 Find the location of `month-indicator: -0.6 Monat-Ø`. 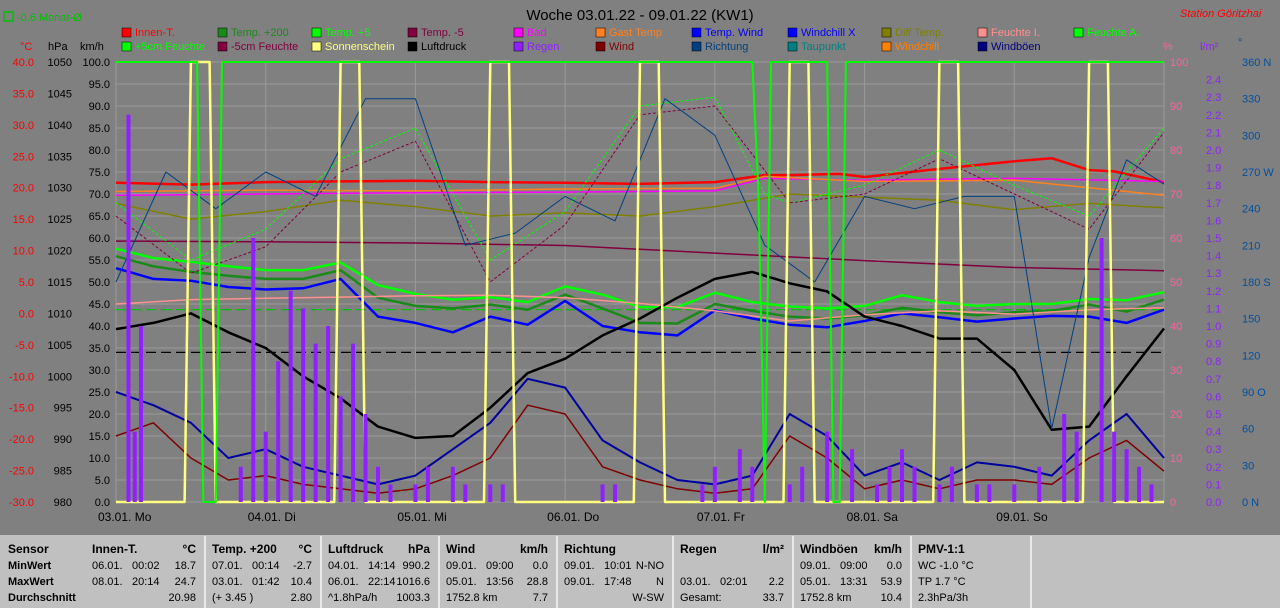

month-indicator: -0.6 Monat-Ø is located at coordinates (49, 18).